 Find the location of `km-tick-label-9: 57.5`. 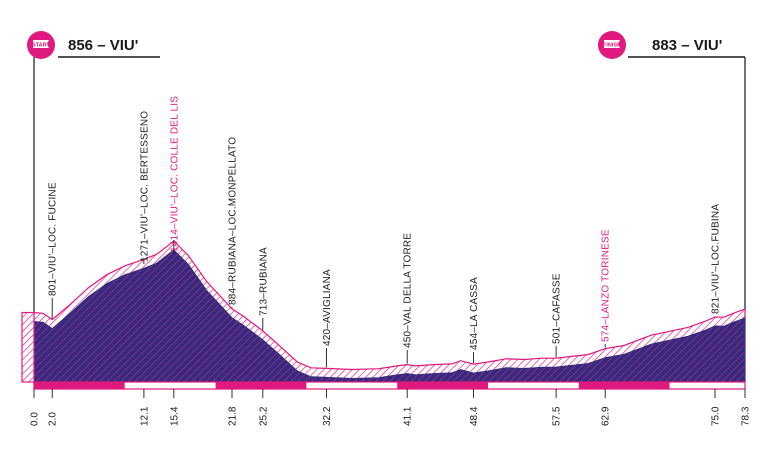

km-tick-label-9: 57.5 is located at coordinates (557, 416).